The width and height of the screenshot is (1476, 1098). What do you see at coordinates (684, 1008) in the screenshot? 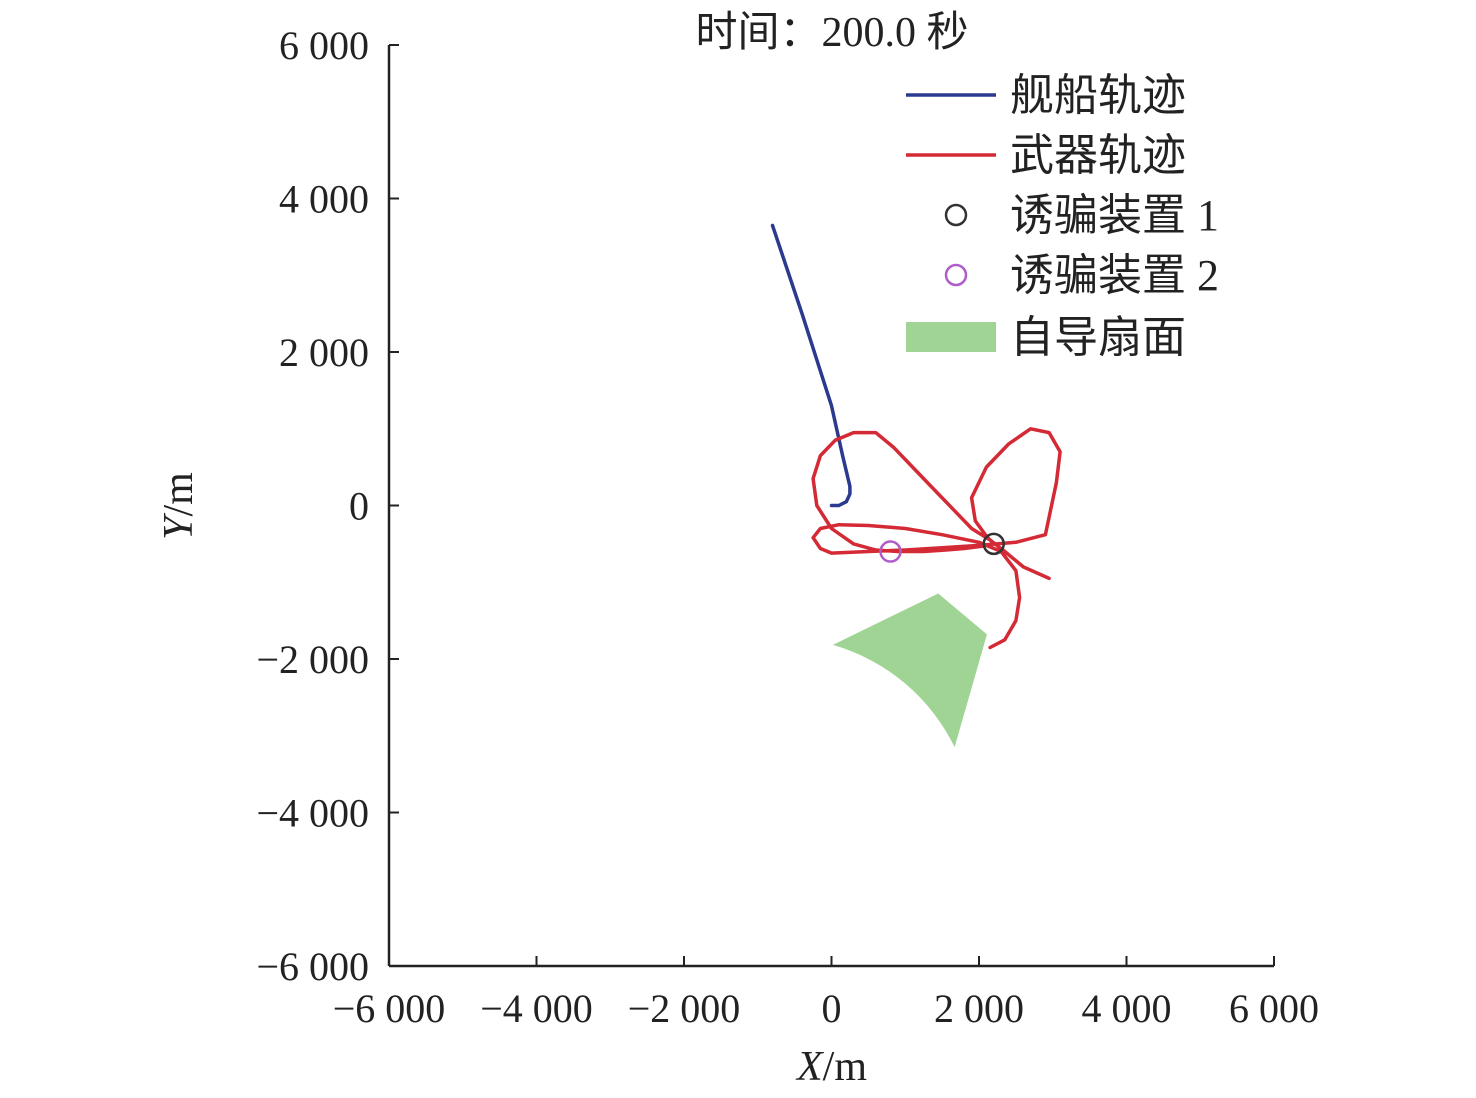
I see `x-tick-label-2: −2 000` at bounding box center [684, 1008].